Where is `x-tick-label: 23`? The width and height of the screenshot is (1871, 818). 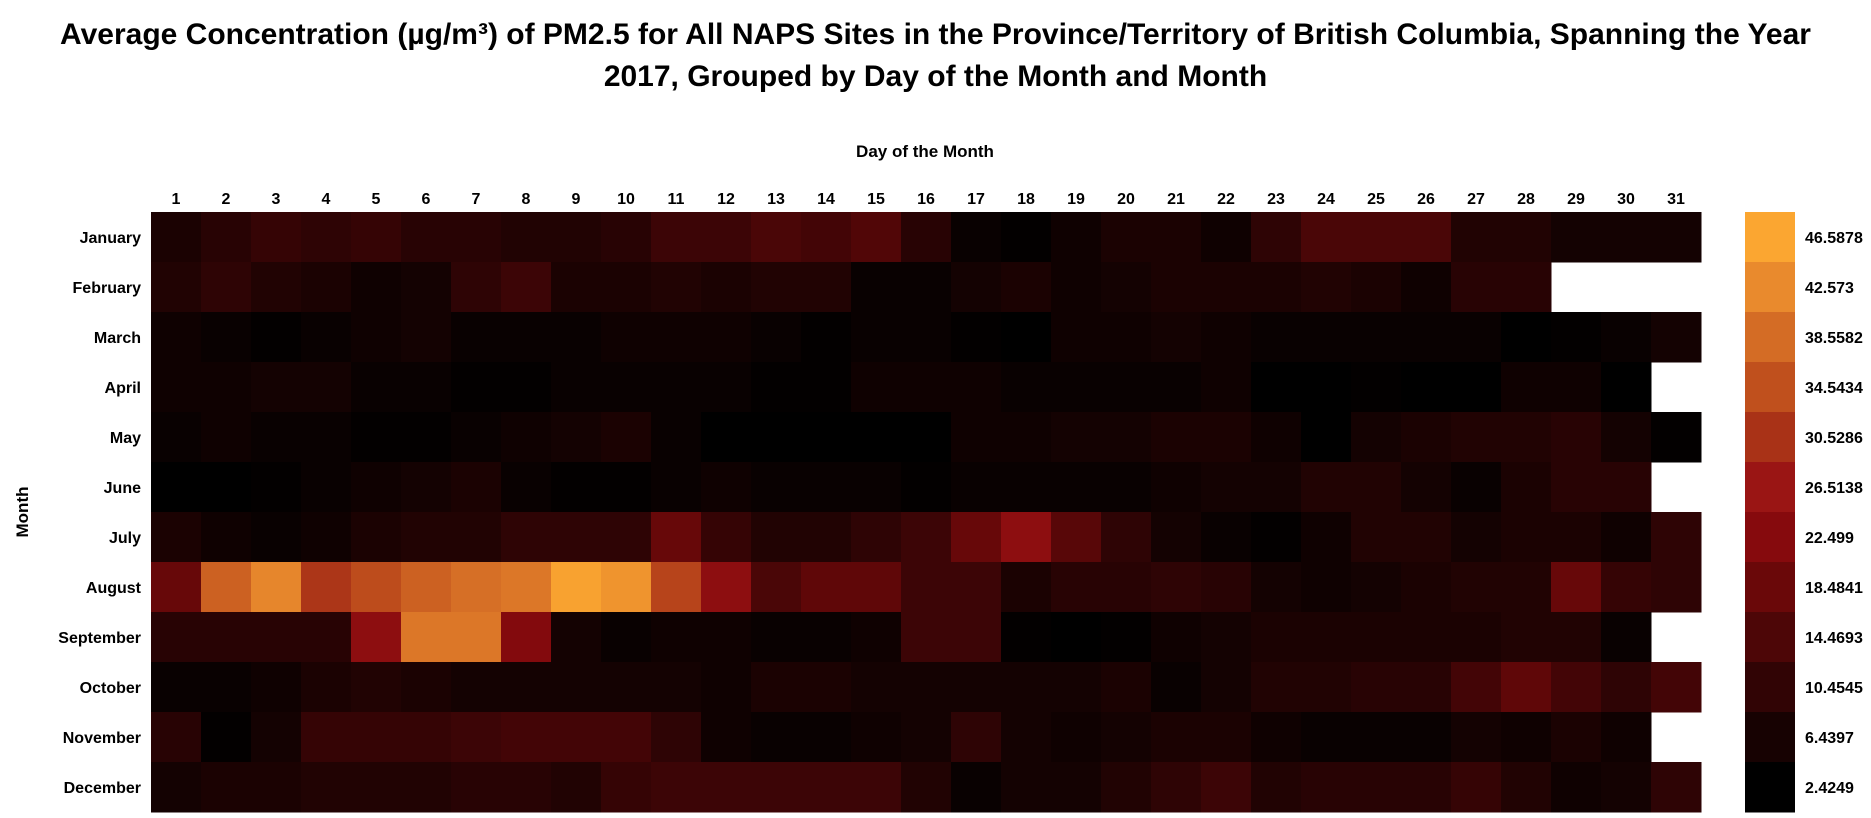
x-tick-label: 23 is located at coordinates (1276, 199).